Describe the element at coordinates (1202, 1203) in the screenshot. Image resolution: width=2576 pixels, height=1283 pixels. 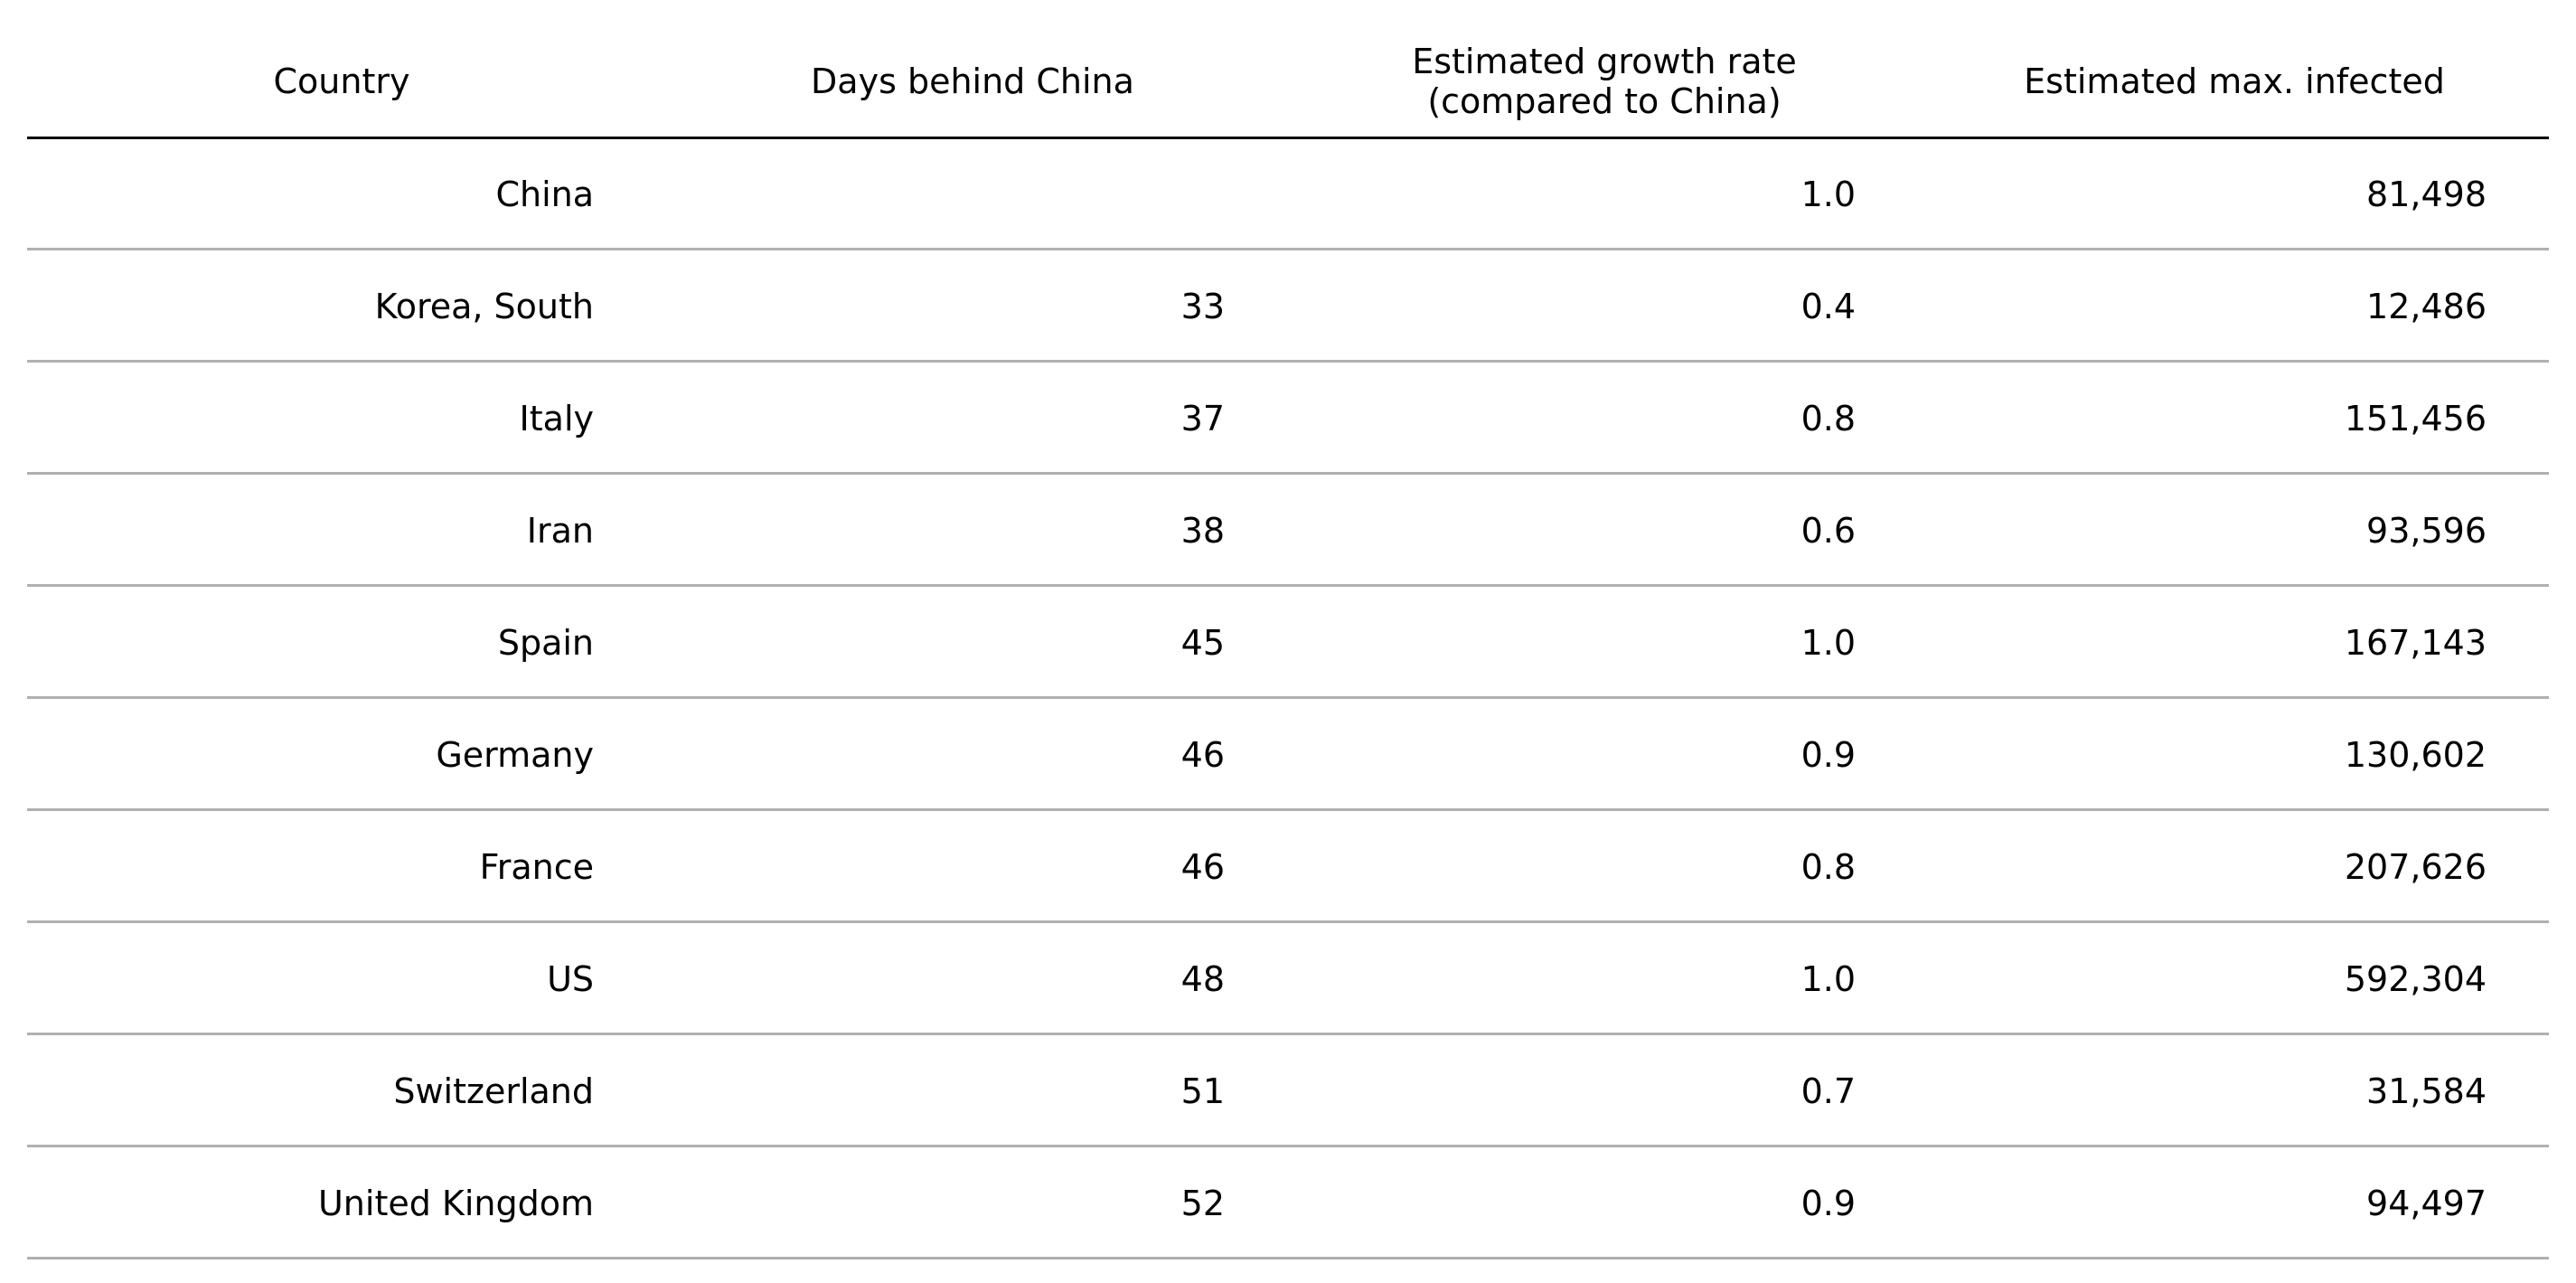
I see `table-cell: 52` at that location.